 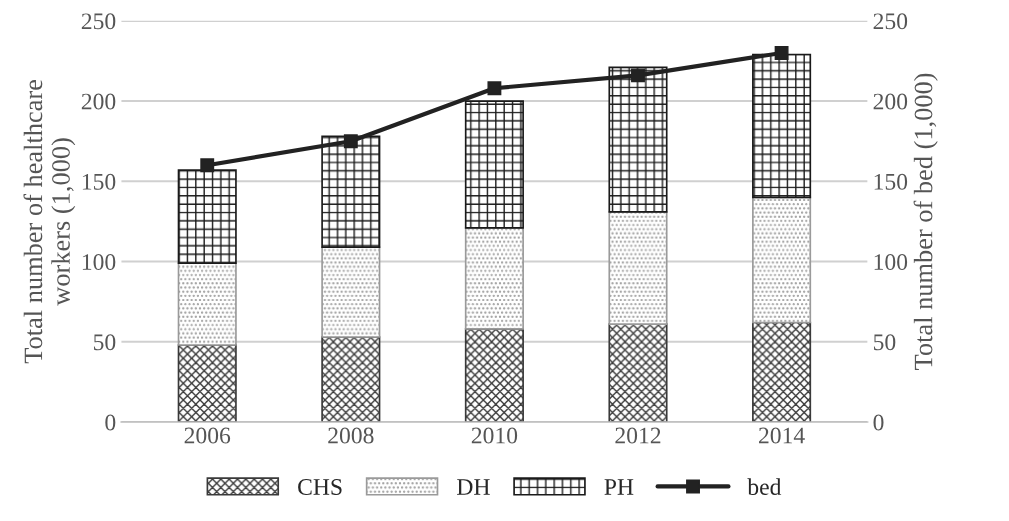 What do you see at coordinates (890, 21) in the screenshot?
I see `y2-tick-label: 250` at bounding box center [890, 21].